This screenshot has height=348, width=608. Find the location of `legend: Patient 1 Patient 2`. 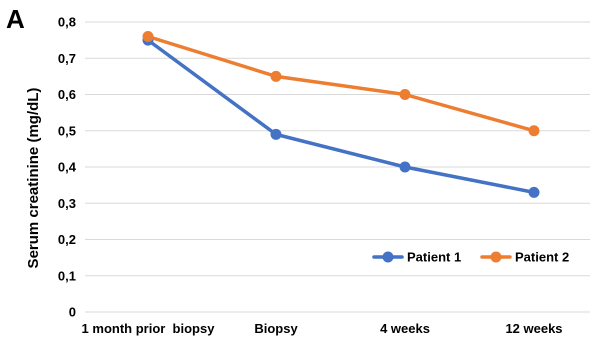

legend: Patient 1 Patient 2 is located at coordinates (470, 257).